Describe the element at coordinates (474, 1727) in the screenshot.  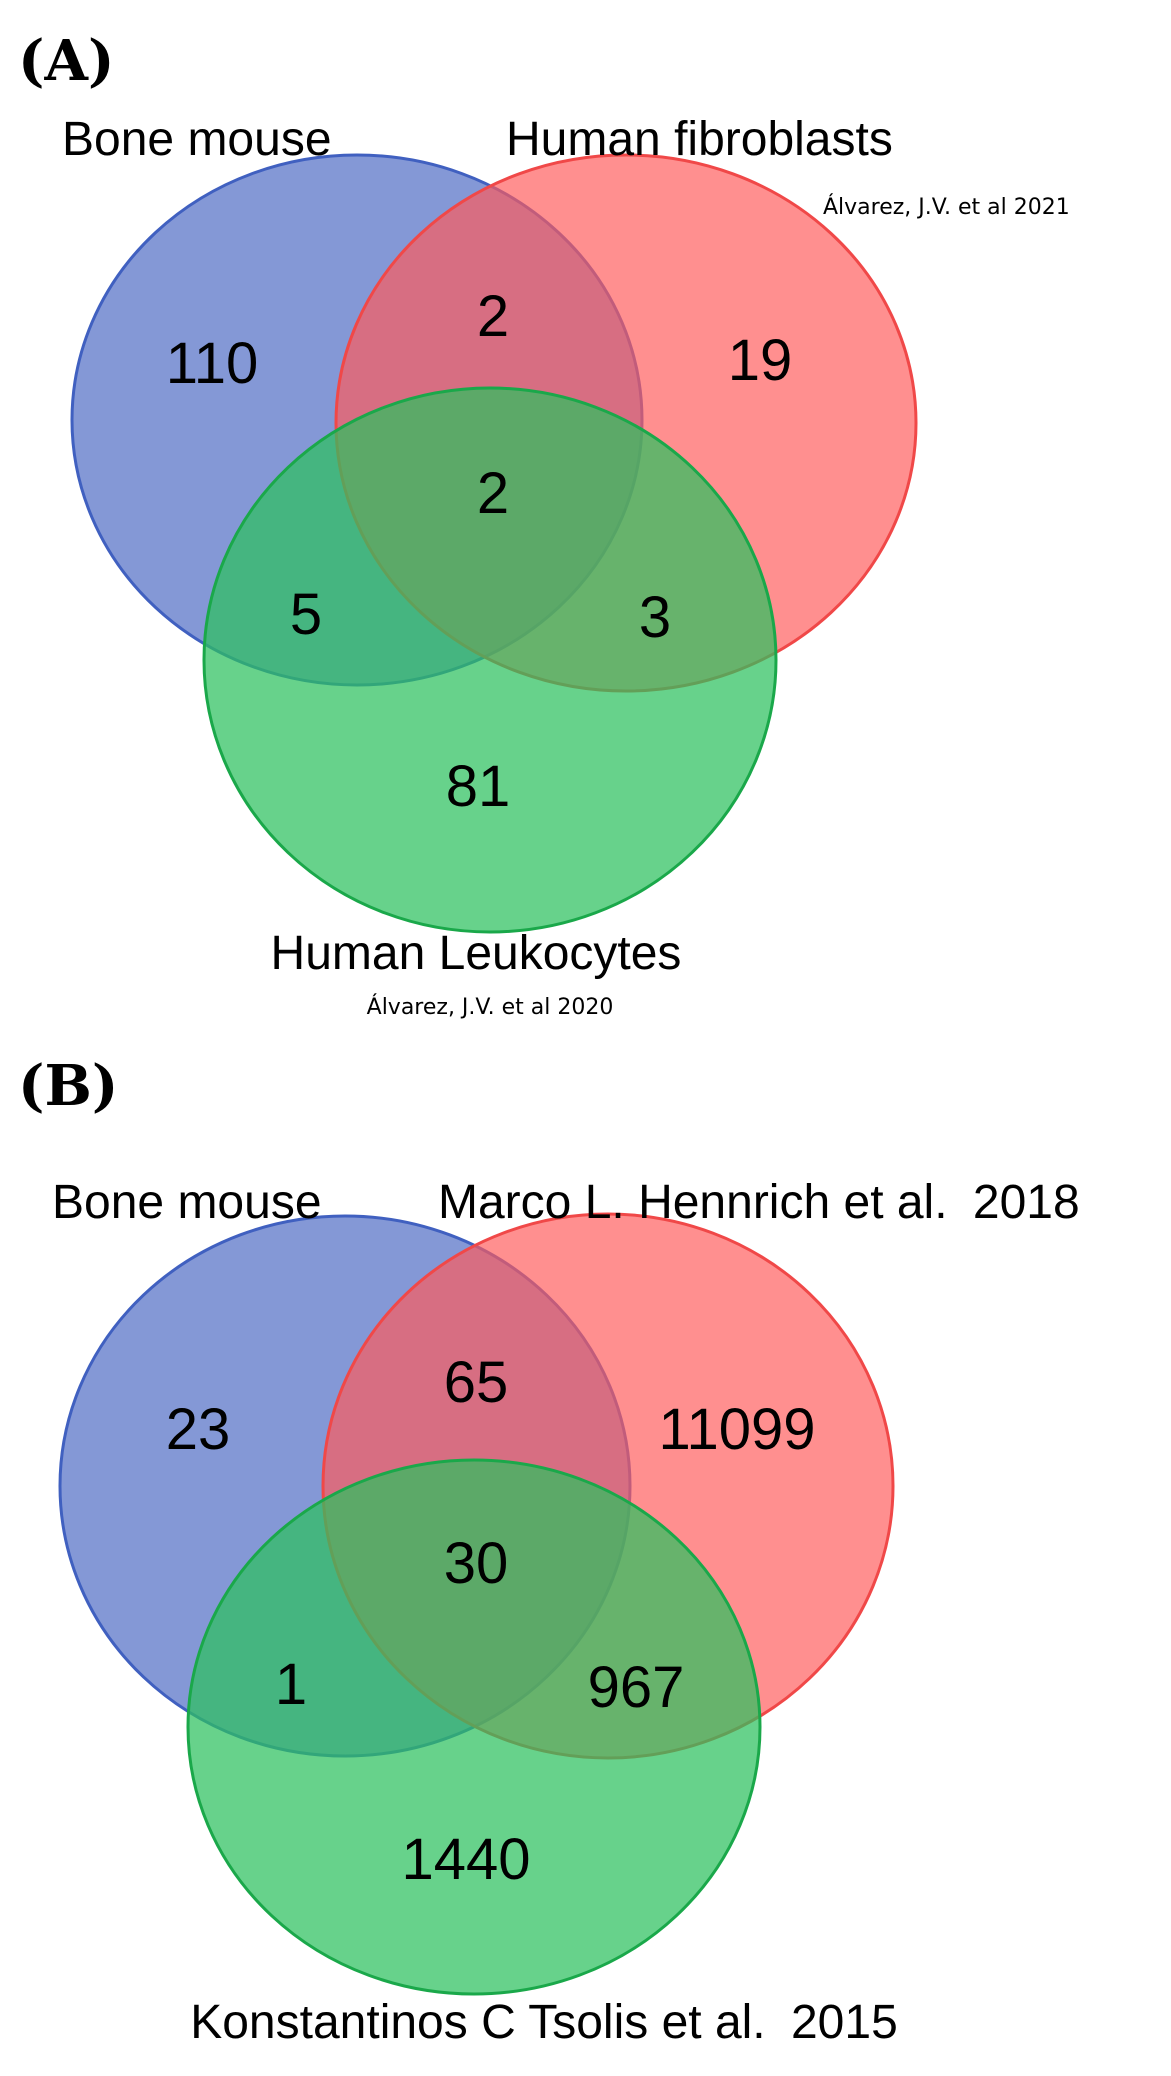
I see `set-circle-tsolis` at that location.